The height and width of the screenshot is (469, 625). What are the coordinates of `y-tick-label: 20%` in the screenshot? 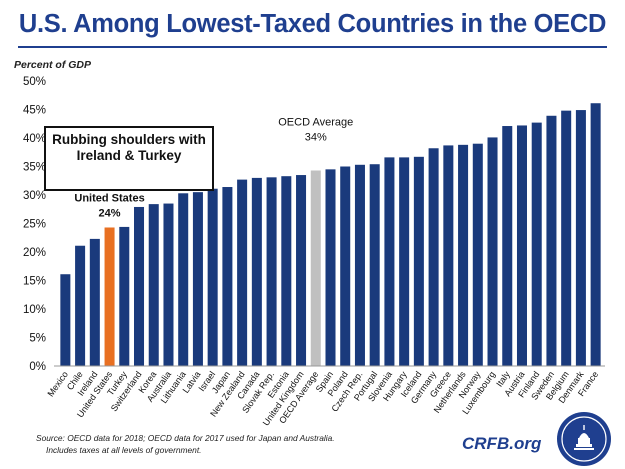 It's located at (34, 253).